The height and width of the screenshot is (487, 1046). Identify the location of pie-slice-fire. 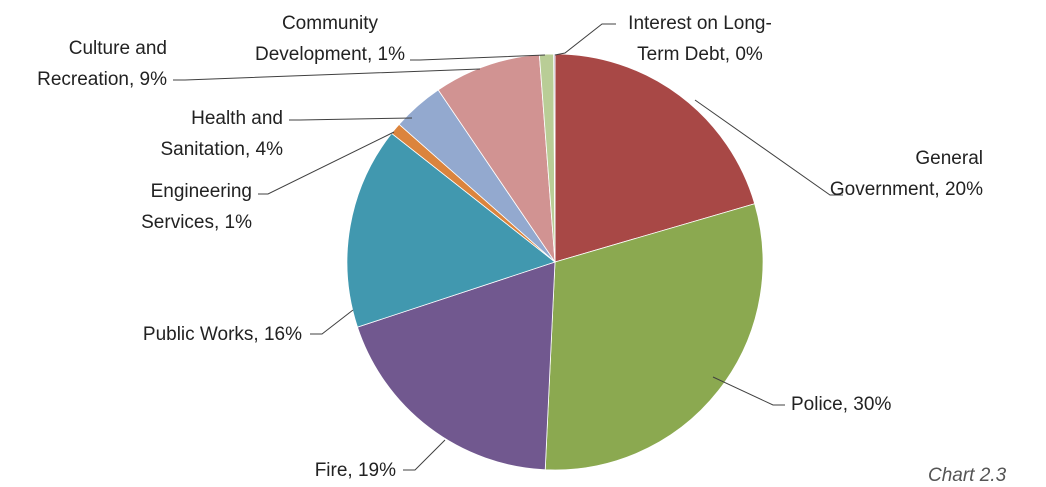
(456, 366).